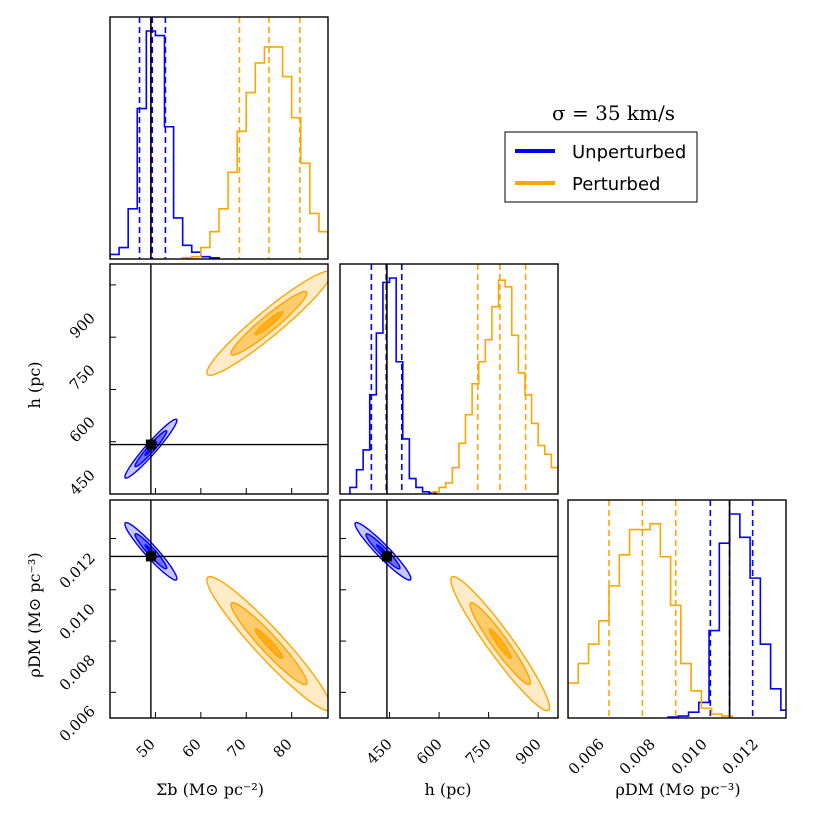  I want to click on panel-sigma_b, so click(219, 138).